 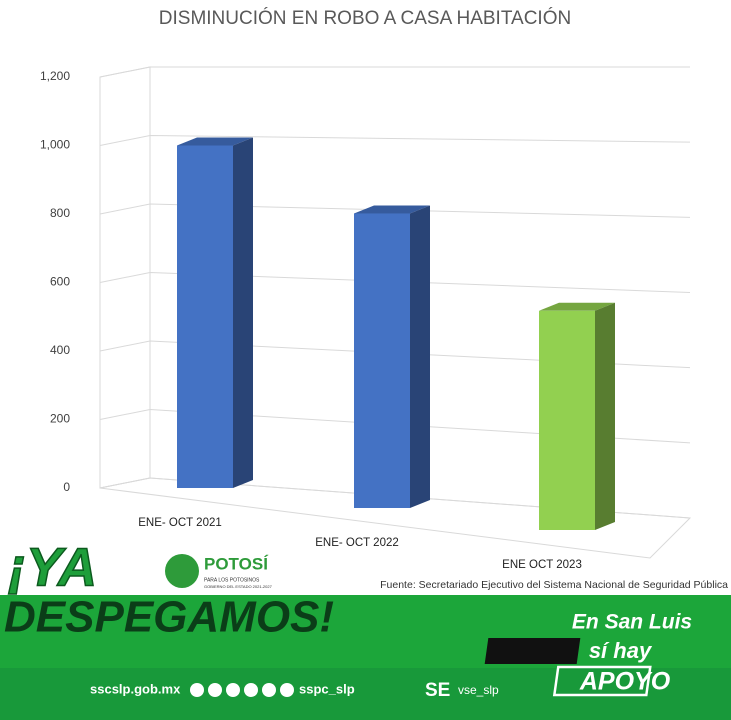 I want to click on y-tick-label: 200, so click(x=60, y=419).